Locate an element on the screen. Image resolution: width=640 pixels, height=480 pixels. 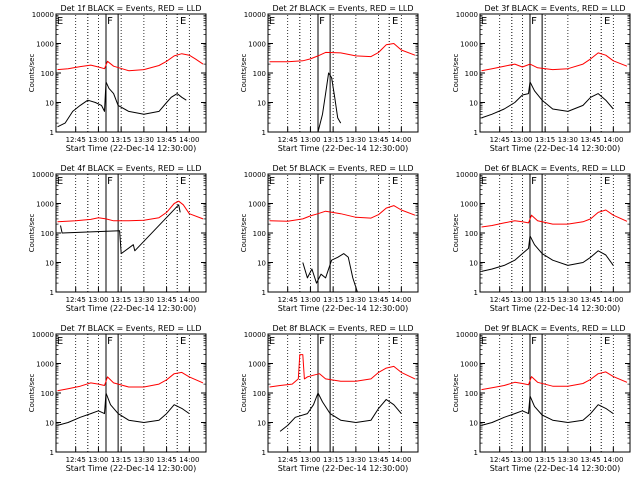
panel-title: Det 6f BLACK = Events, RED = LLD is located at coordinates (554, 168).